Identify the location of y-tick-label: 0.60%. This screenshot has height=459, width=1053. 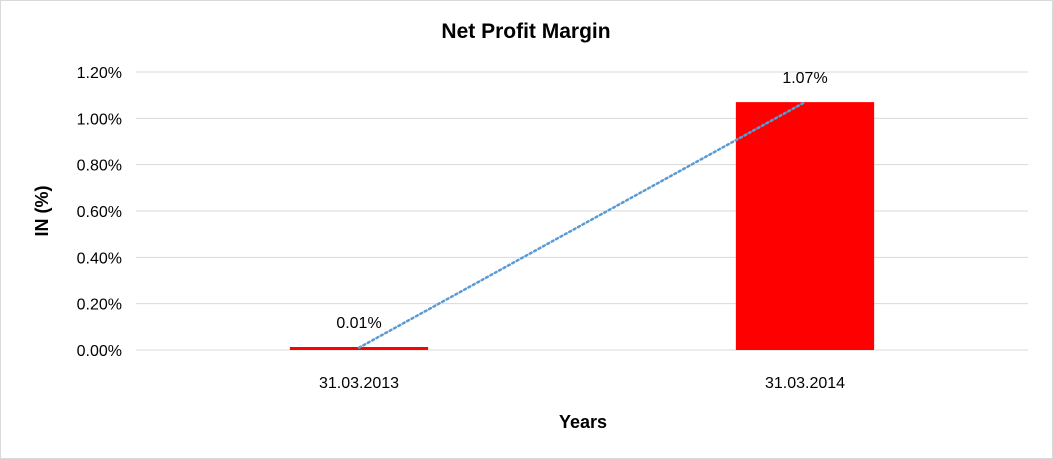
(99, 212).